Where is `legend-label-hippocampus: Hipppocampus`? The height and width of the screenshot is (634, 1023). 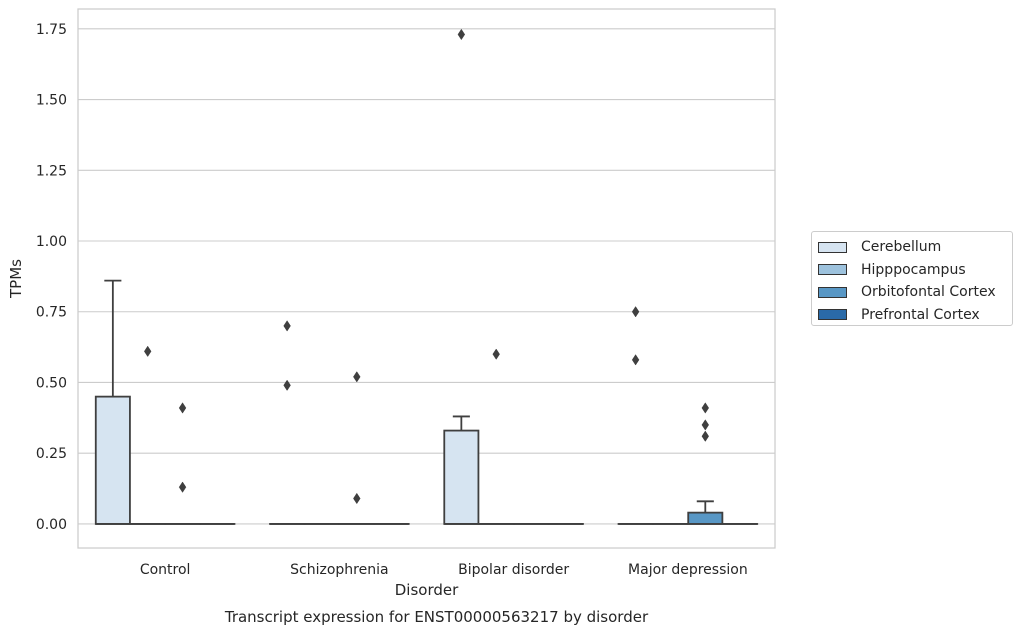
legend-label-hippocampus: Hipppocampus is located at coordinates (913, 269).